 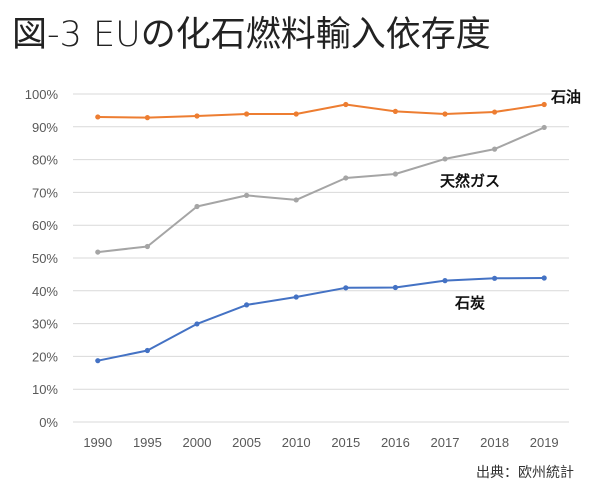 I want to click on x-tick-label: 2018, so click(x=494, y=442).